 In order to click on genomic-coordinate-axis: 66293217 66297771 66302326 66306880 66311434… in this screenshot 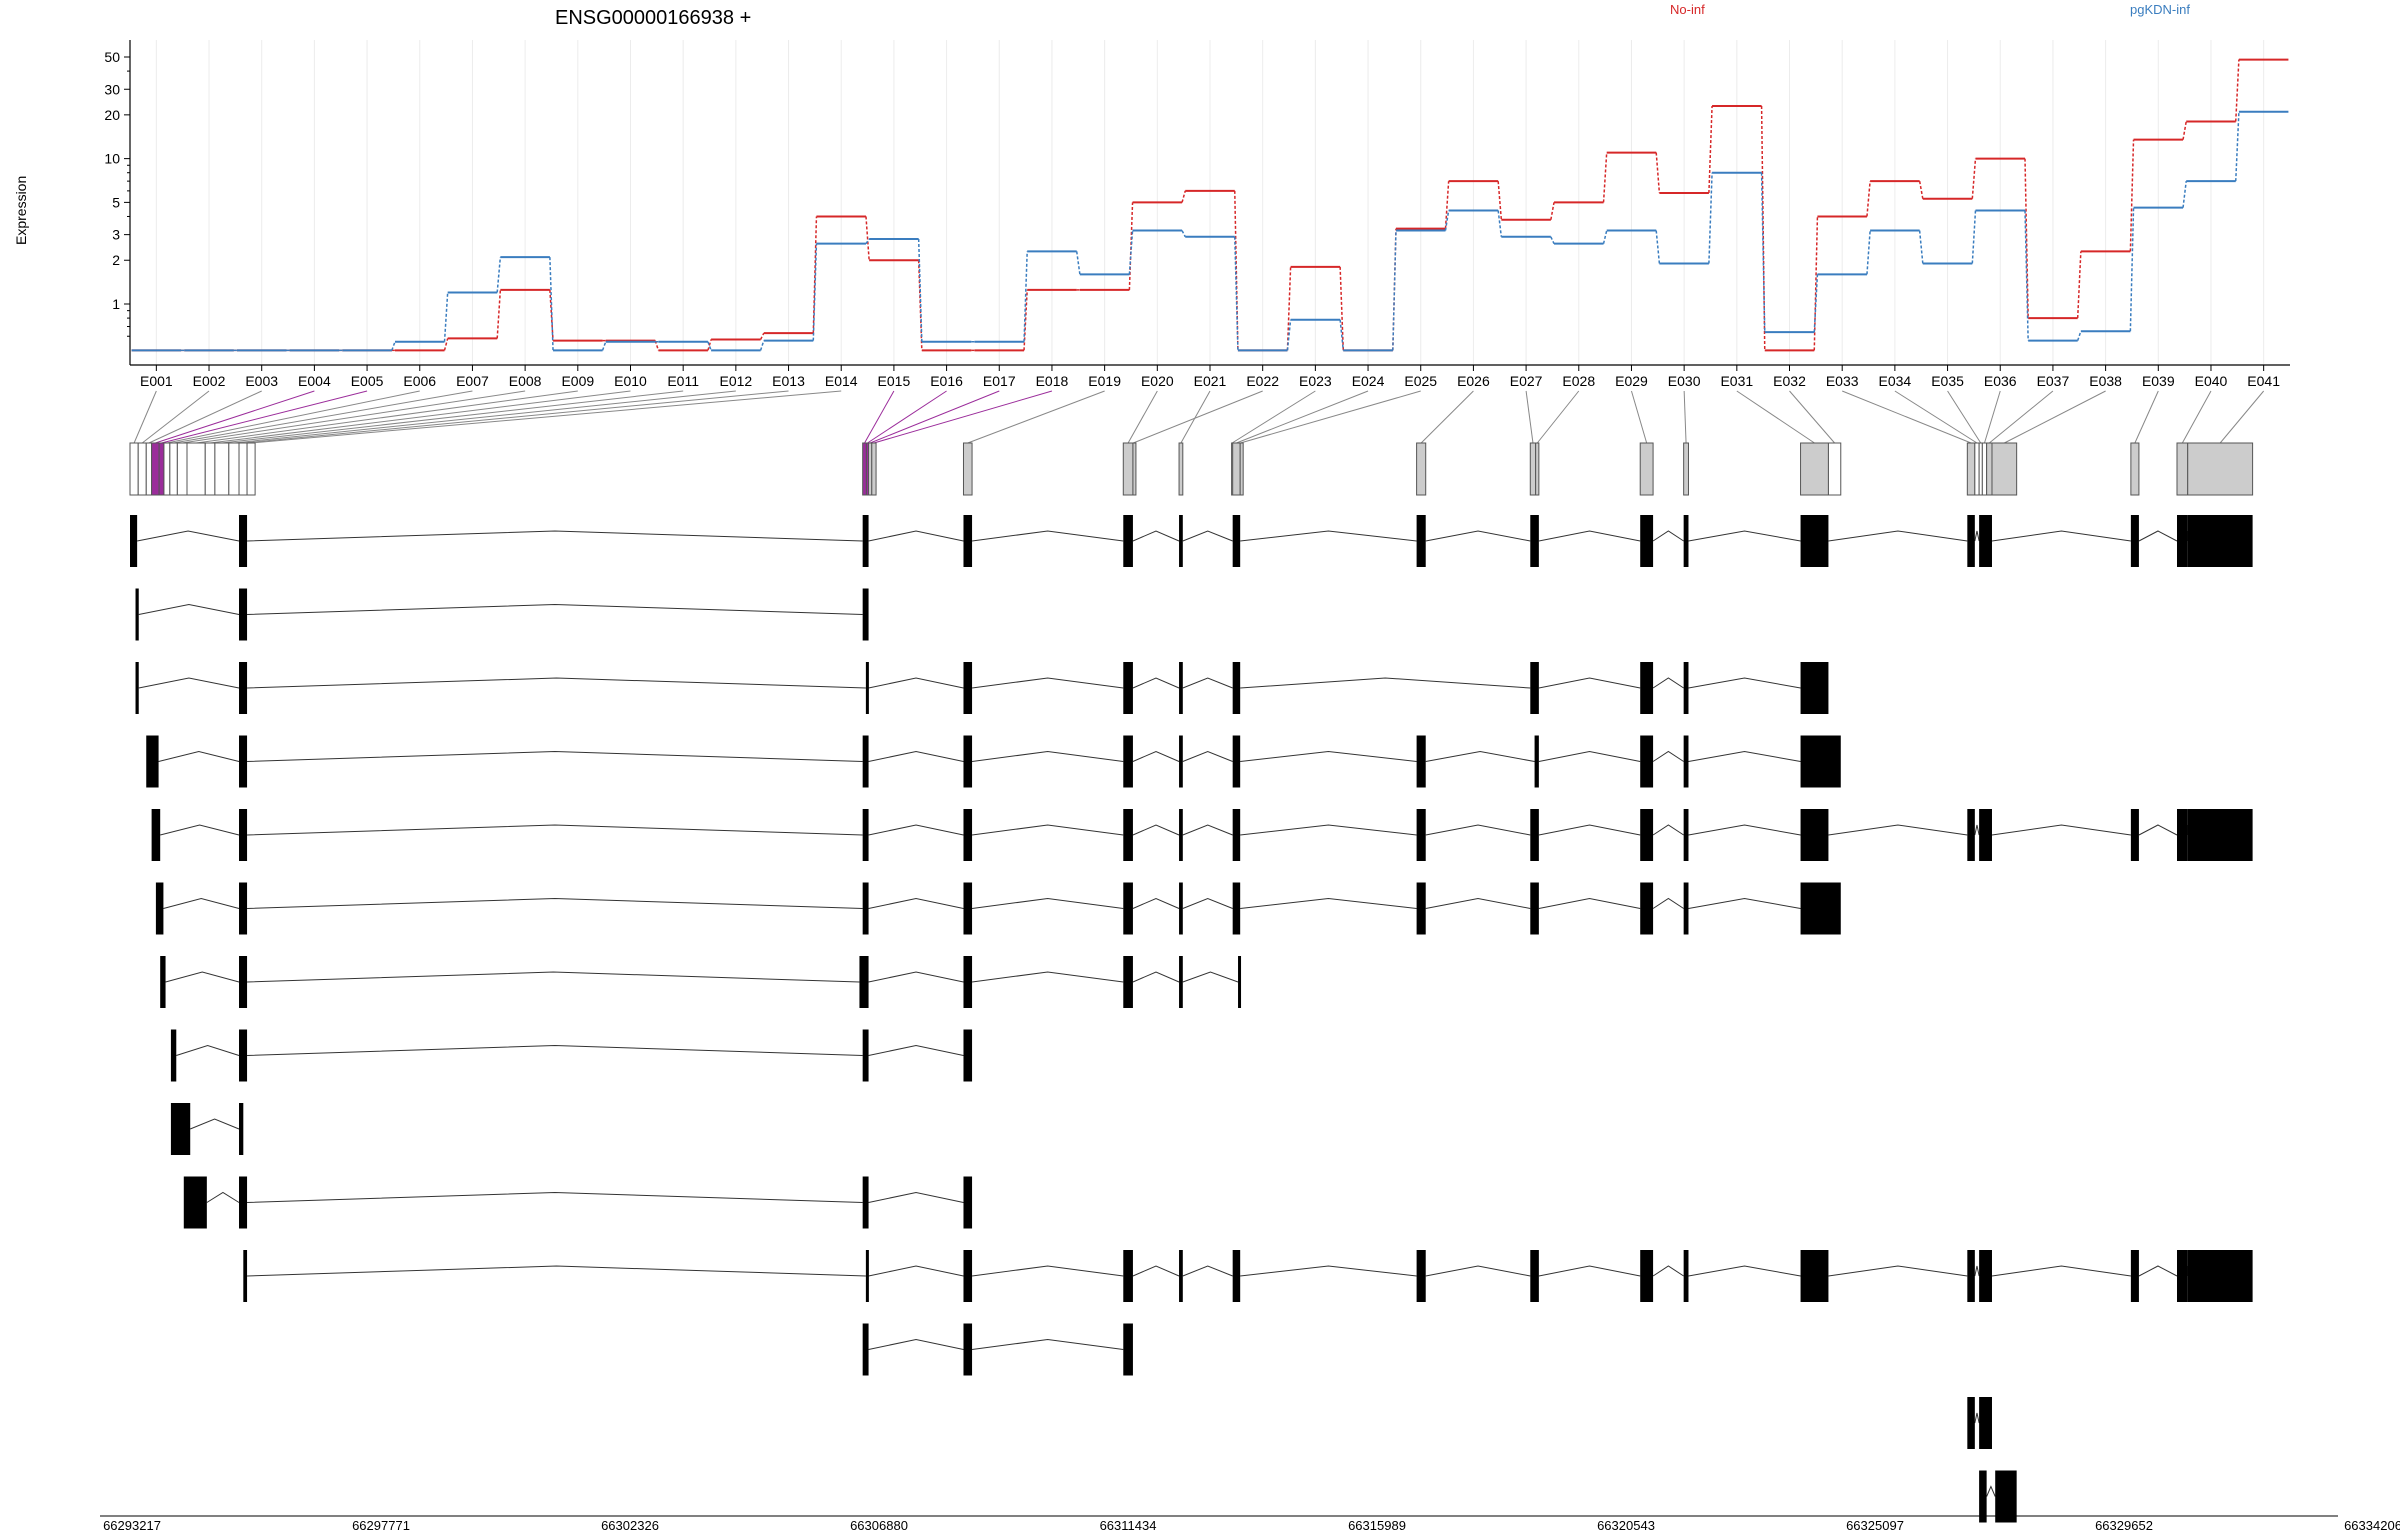, I will do `click(1250, 1522)`.